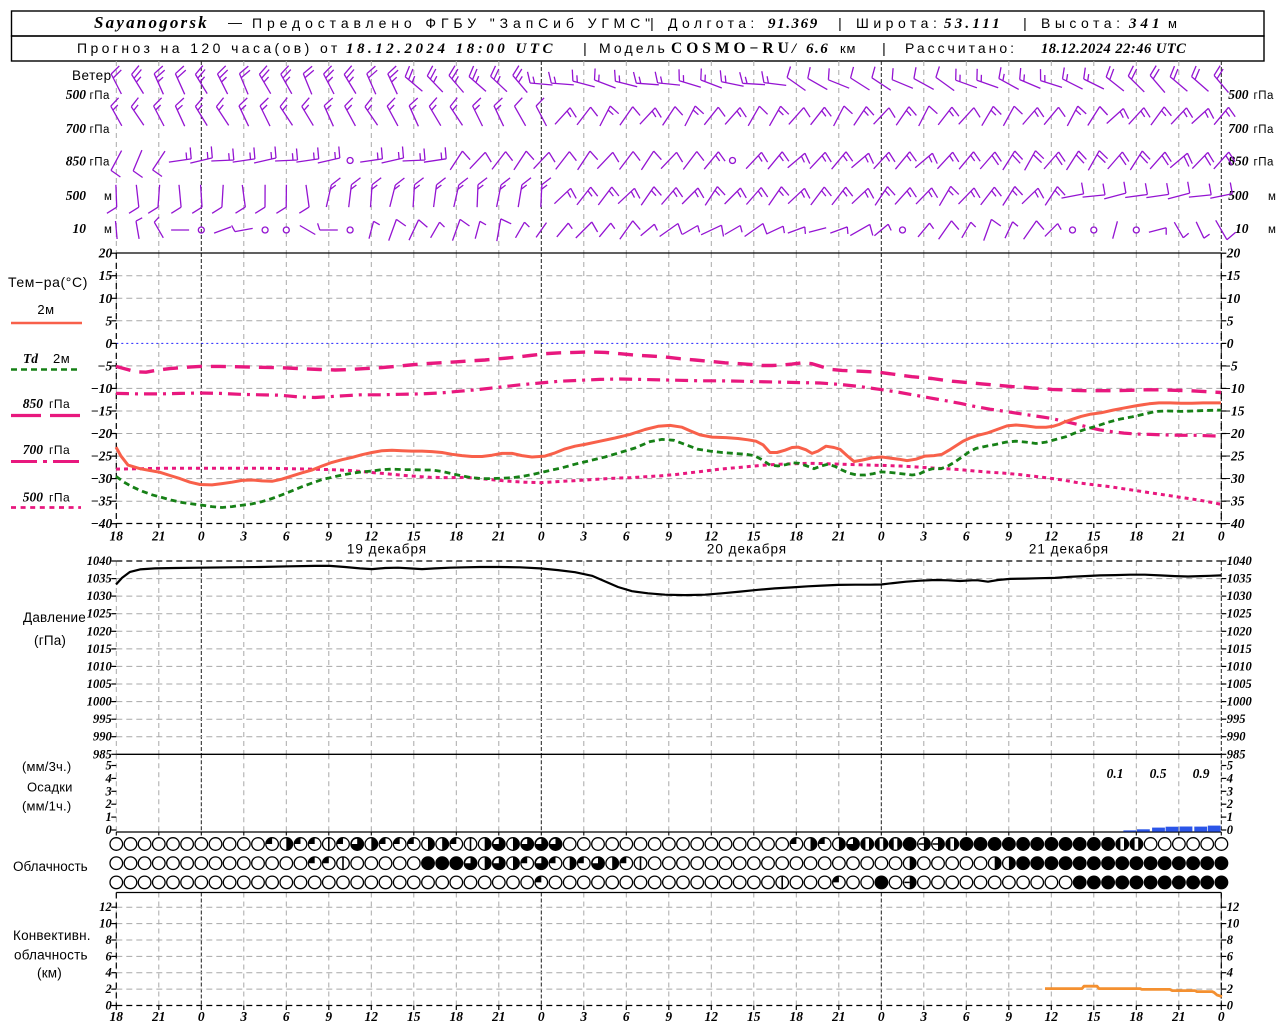 This screenshot has height=1024, width=1280. Describe the element at coordinates (1238, 94) in the screenshot. I see `svg-text: 500` at that location.